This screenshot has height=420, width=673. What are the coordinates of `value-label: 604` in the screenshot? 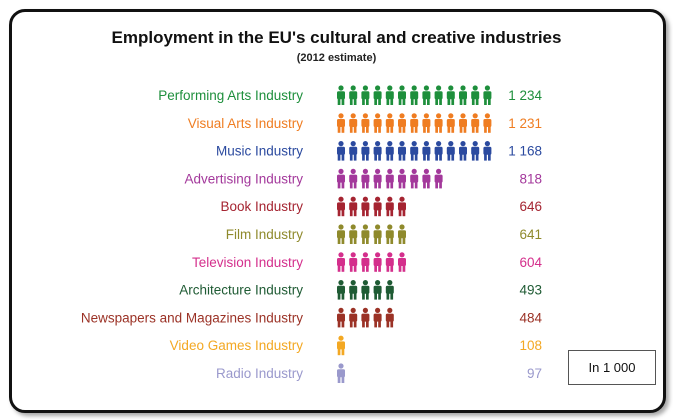 It's located at (530, 262).